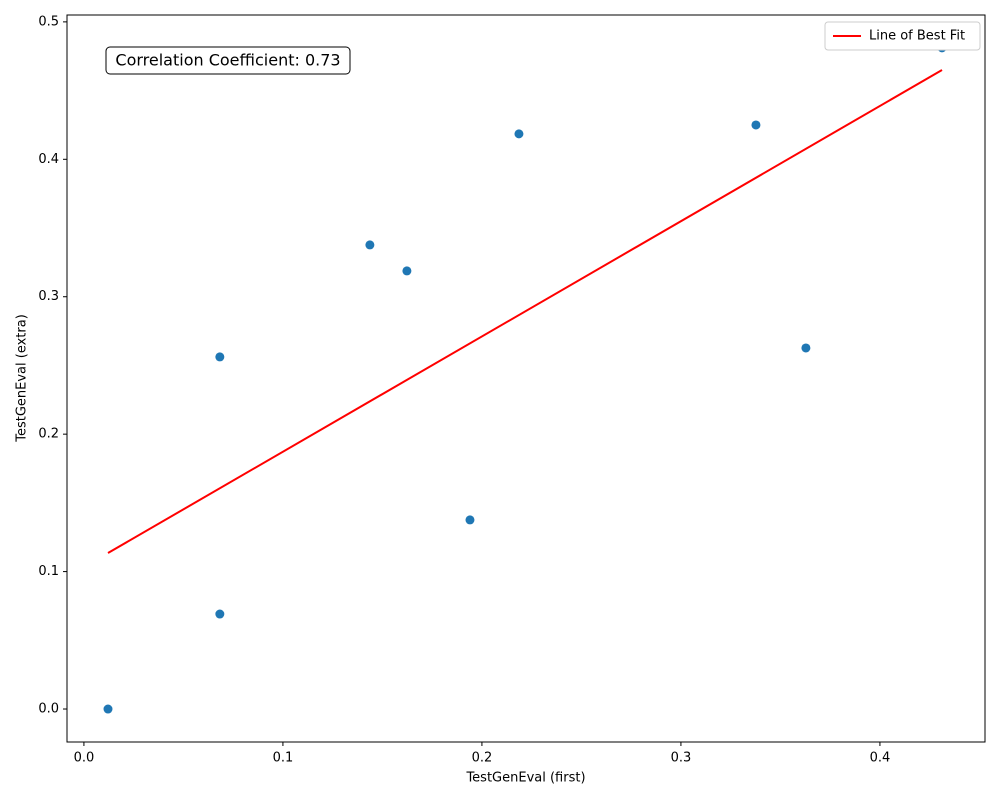  What do you see at coordinates (525, 778) in the screenshot?
I see `x-axis-label: TestGenEval (first)` at bounding box center [525, 778].